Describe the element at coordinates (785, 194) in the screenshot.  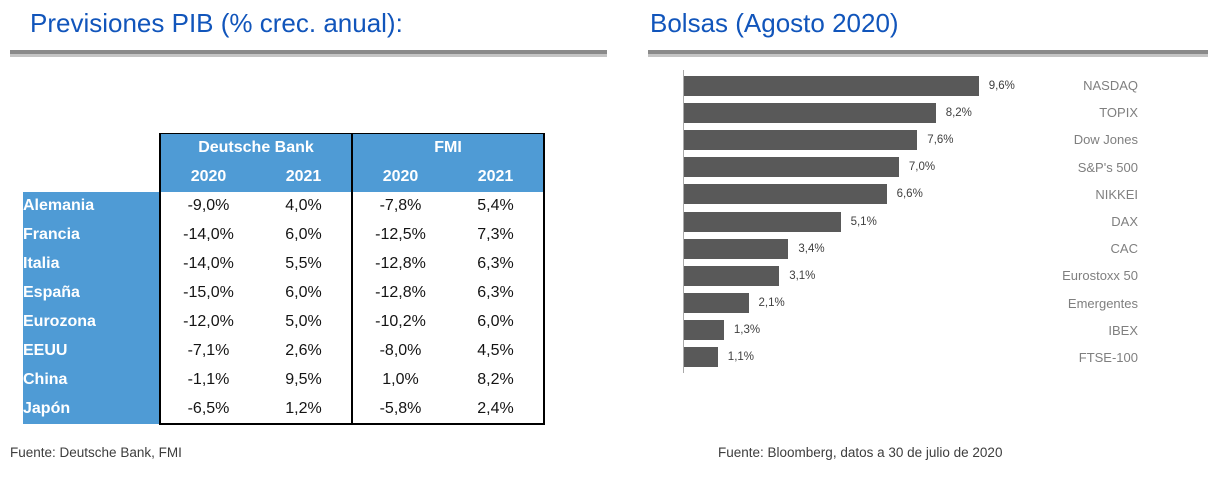
I see `bar-nikkei` at that location.